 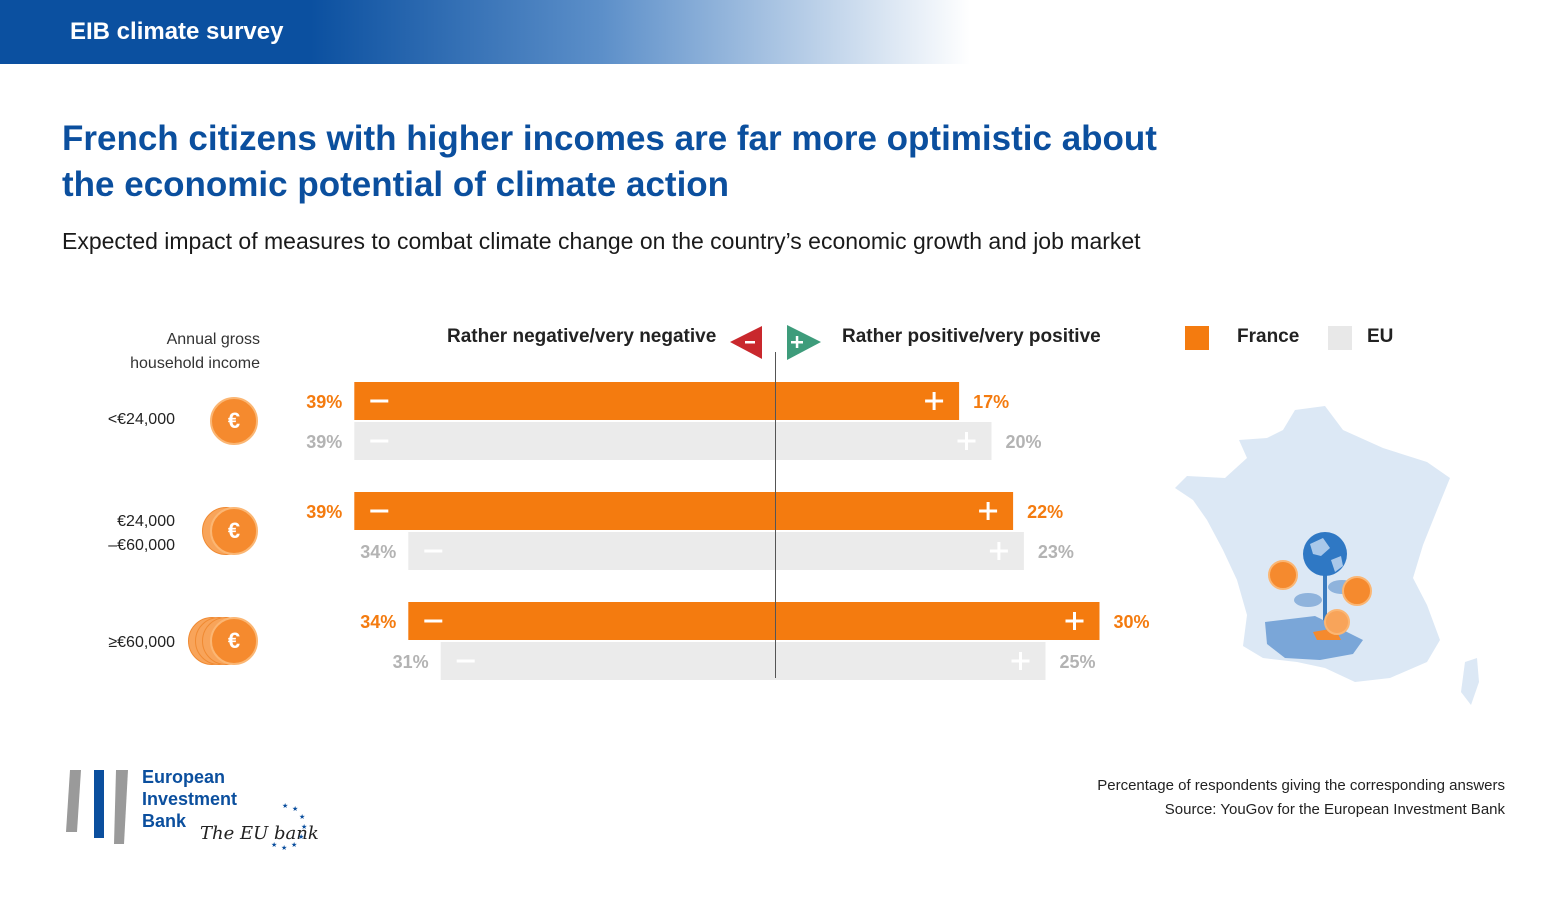 I want to click on france-row-1-positive-label: 17%, so click(x=991, y=402).